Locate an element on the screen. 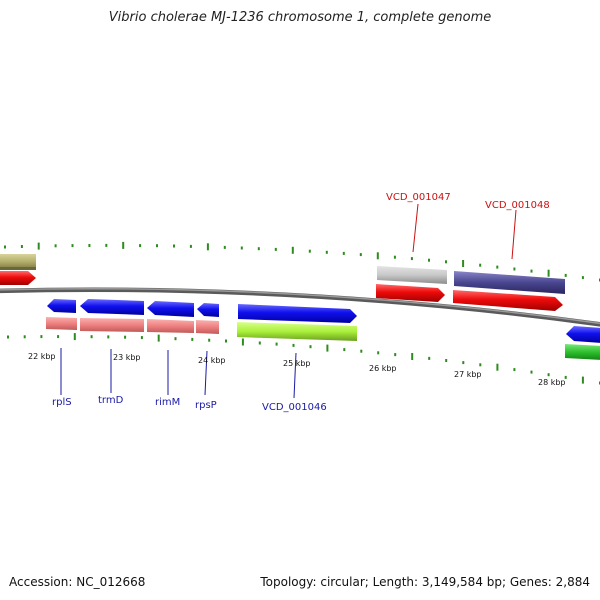 The width and height of the screenshot is (600, 600). gene-VCD-001048-purple is located at coordinates (509, 282).